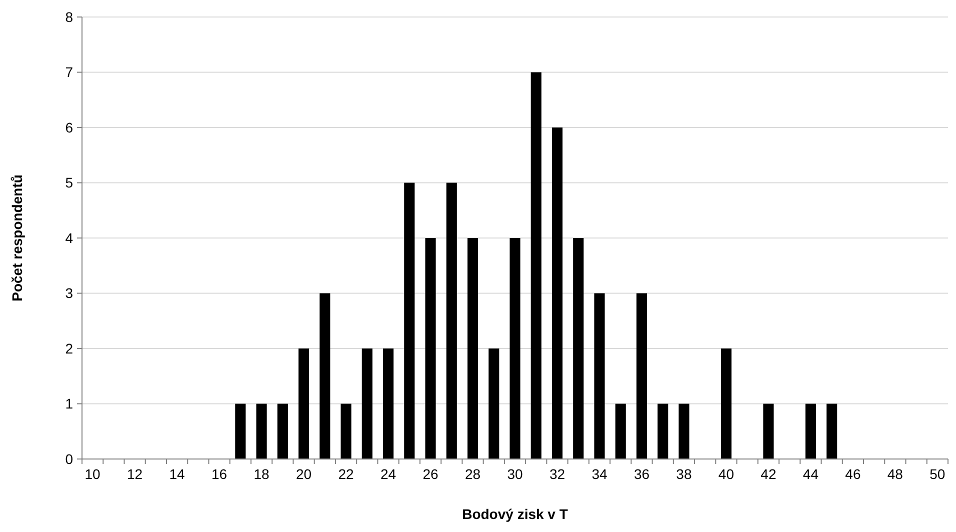 The image size is (956, 532). I want to click on x-tick-label: 26, so click(430, 474).